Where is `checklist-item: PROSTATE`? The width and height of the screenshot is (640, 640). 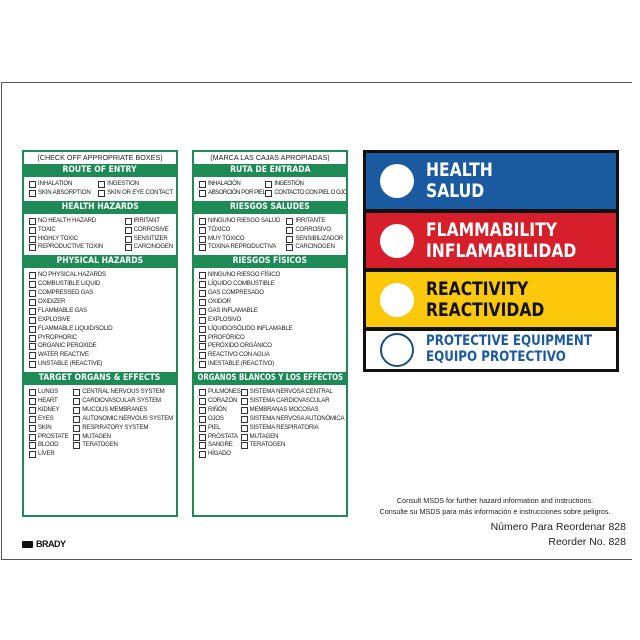 checklist-item: PROSTATE is located at coordinates (49, 437).